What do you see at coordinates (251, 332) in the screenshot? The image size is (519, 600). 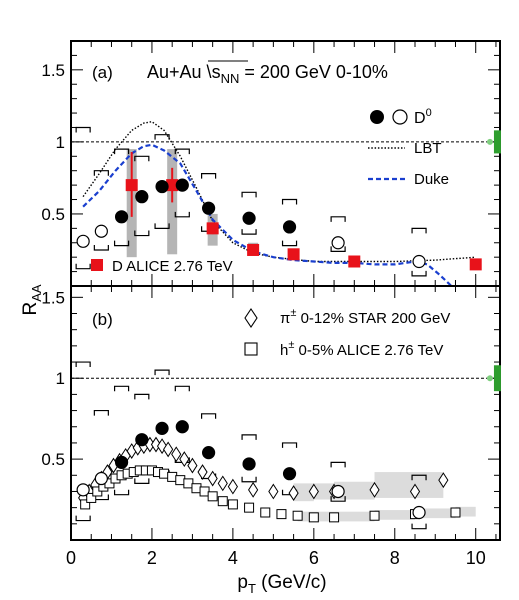 I see `panel-b-legend` at bounding box center [251, 332].